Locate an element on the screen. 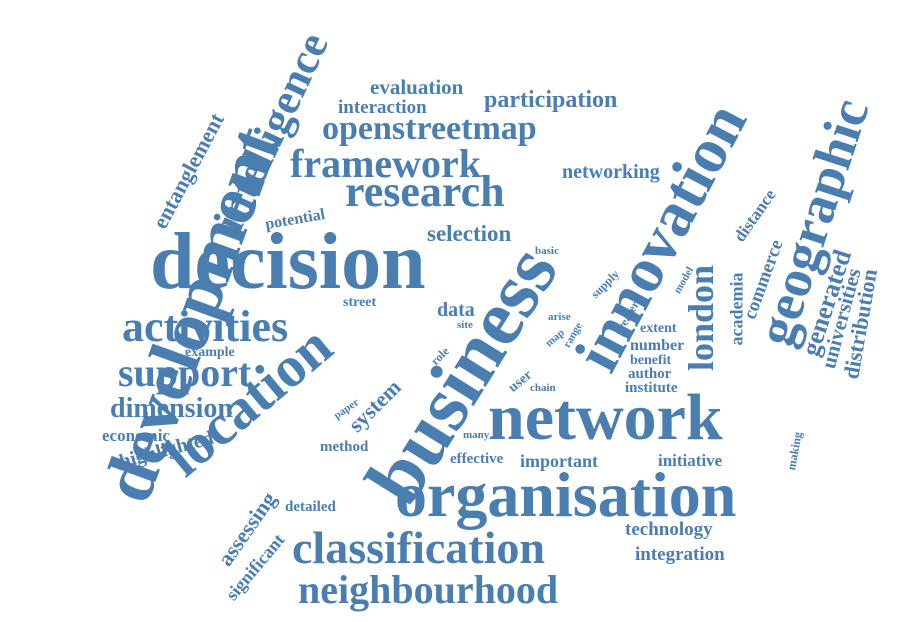 This screenshot has height=622, width=900. word: support is located at coordinates (185, 372).